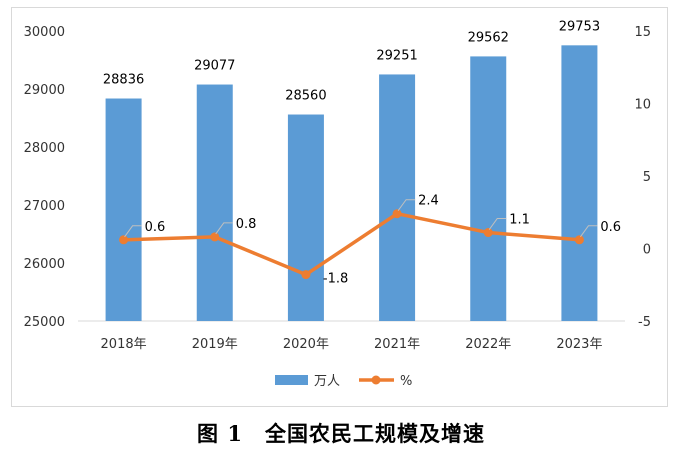 The height and width of the screenshot is (459, 682). What do you see at coordinates (579, 26) in the screenshot?
I see `bar-data-label: 29753` at bounding box center [579, 26].